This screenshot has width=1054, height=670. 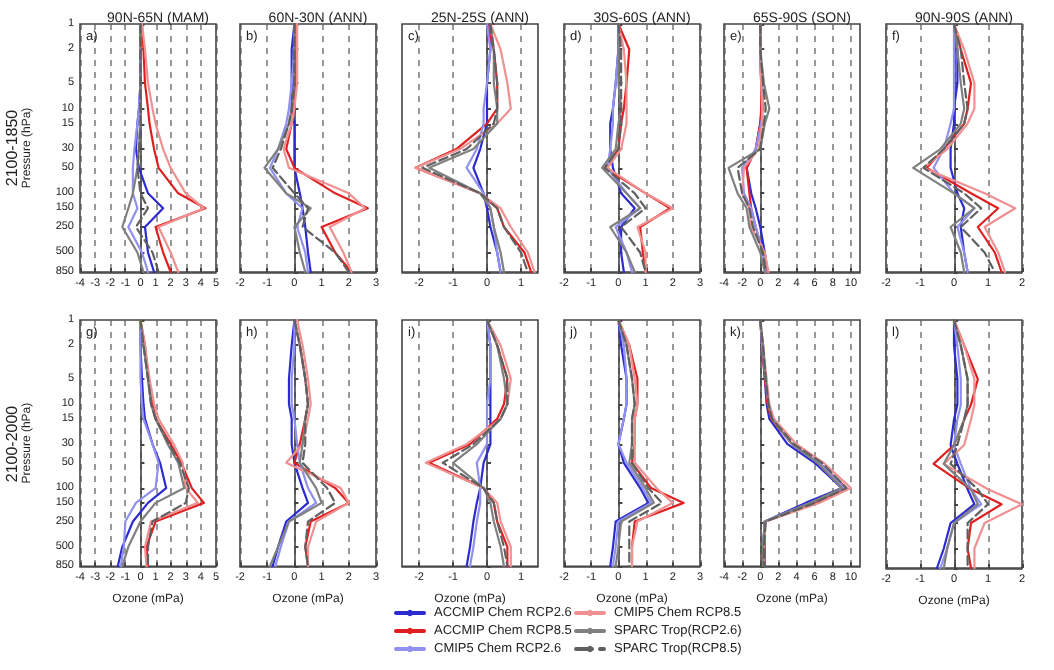 I want to click on text: 2100-1850, so click(x=12, y=147).